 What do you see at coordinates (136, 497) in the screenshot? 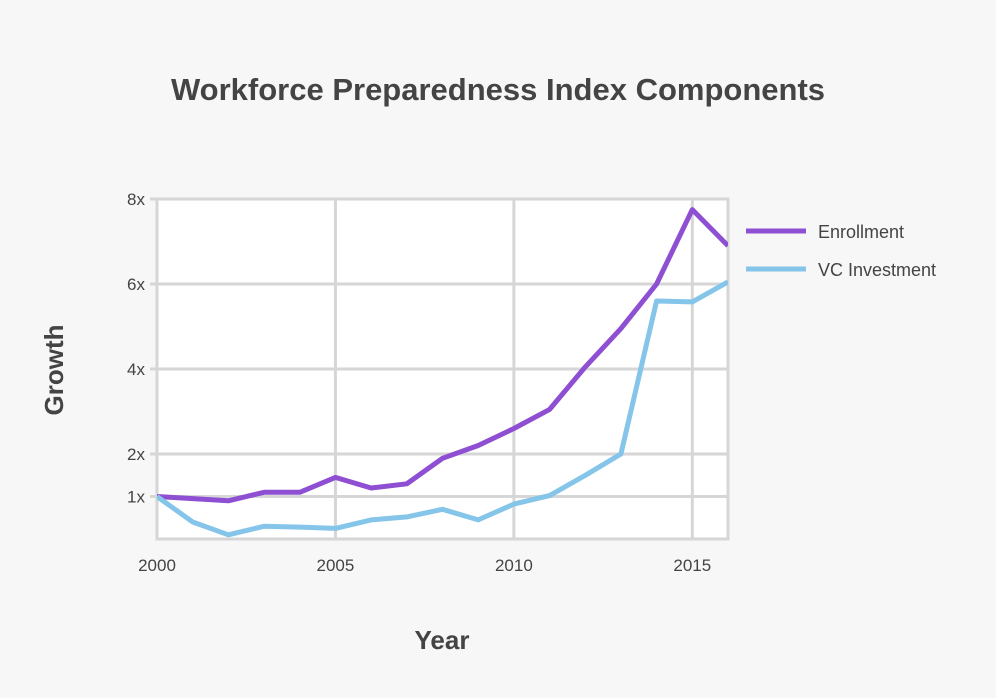
I see `y-tick-label: 1x` at bounding box center [136, 497].